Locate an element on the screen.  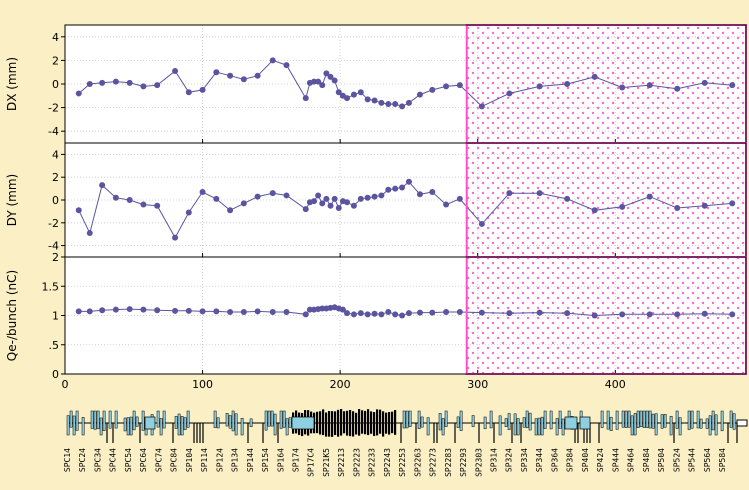
x-tick-label: 0 is located at coordinates (65, 384).